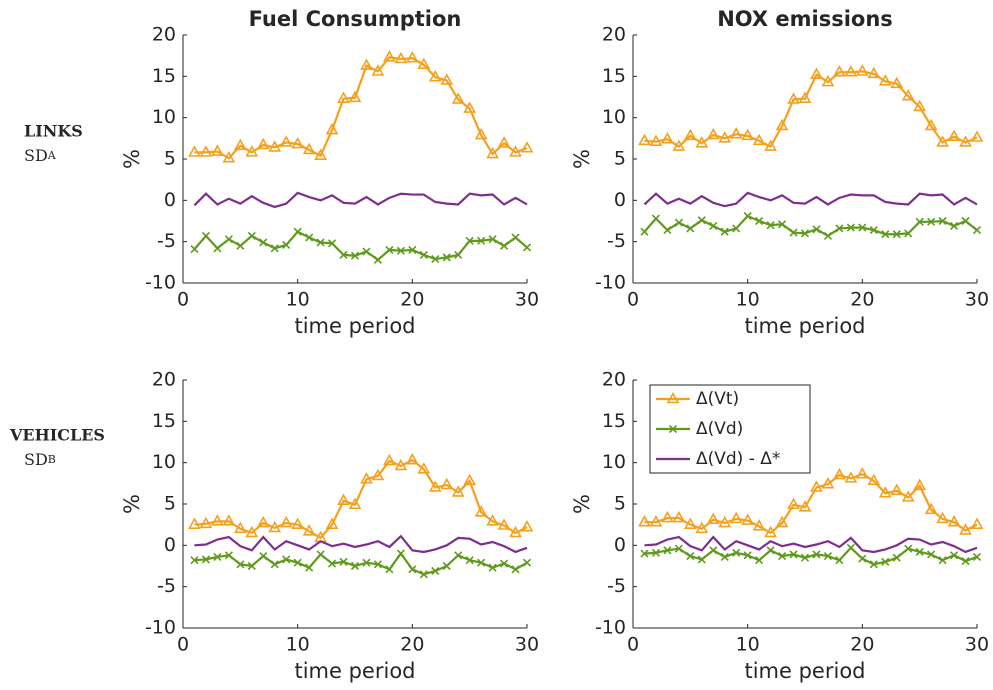 This screenshot has height=690, width=993. What do you see at coordinates (40, 155) in the screenshot?
I see `row-sublabel: SDA` at bounding box center [40, 155].